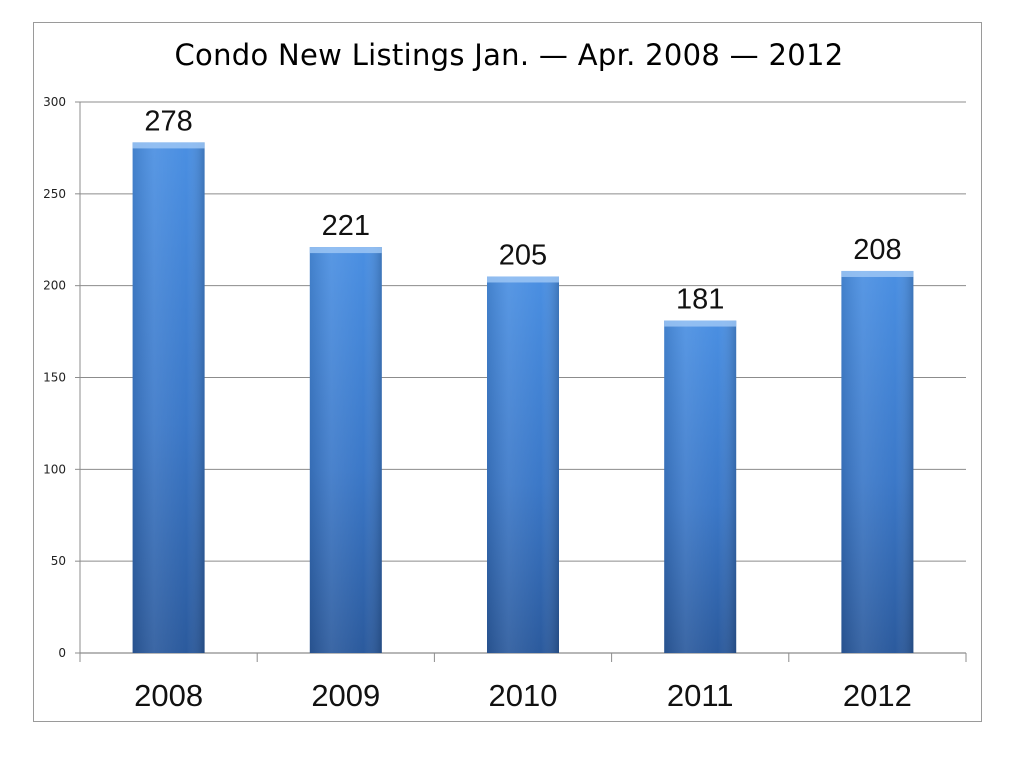 This screenshot has height=763, width=1024. I want to click on x-tick-label: 2011, so click(700, 695).